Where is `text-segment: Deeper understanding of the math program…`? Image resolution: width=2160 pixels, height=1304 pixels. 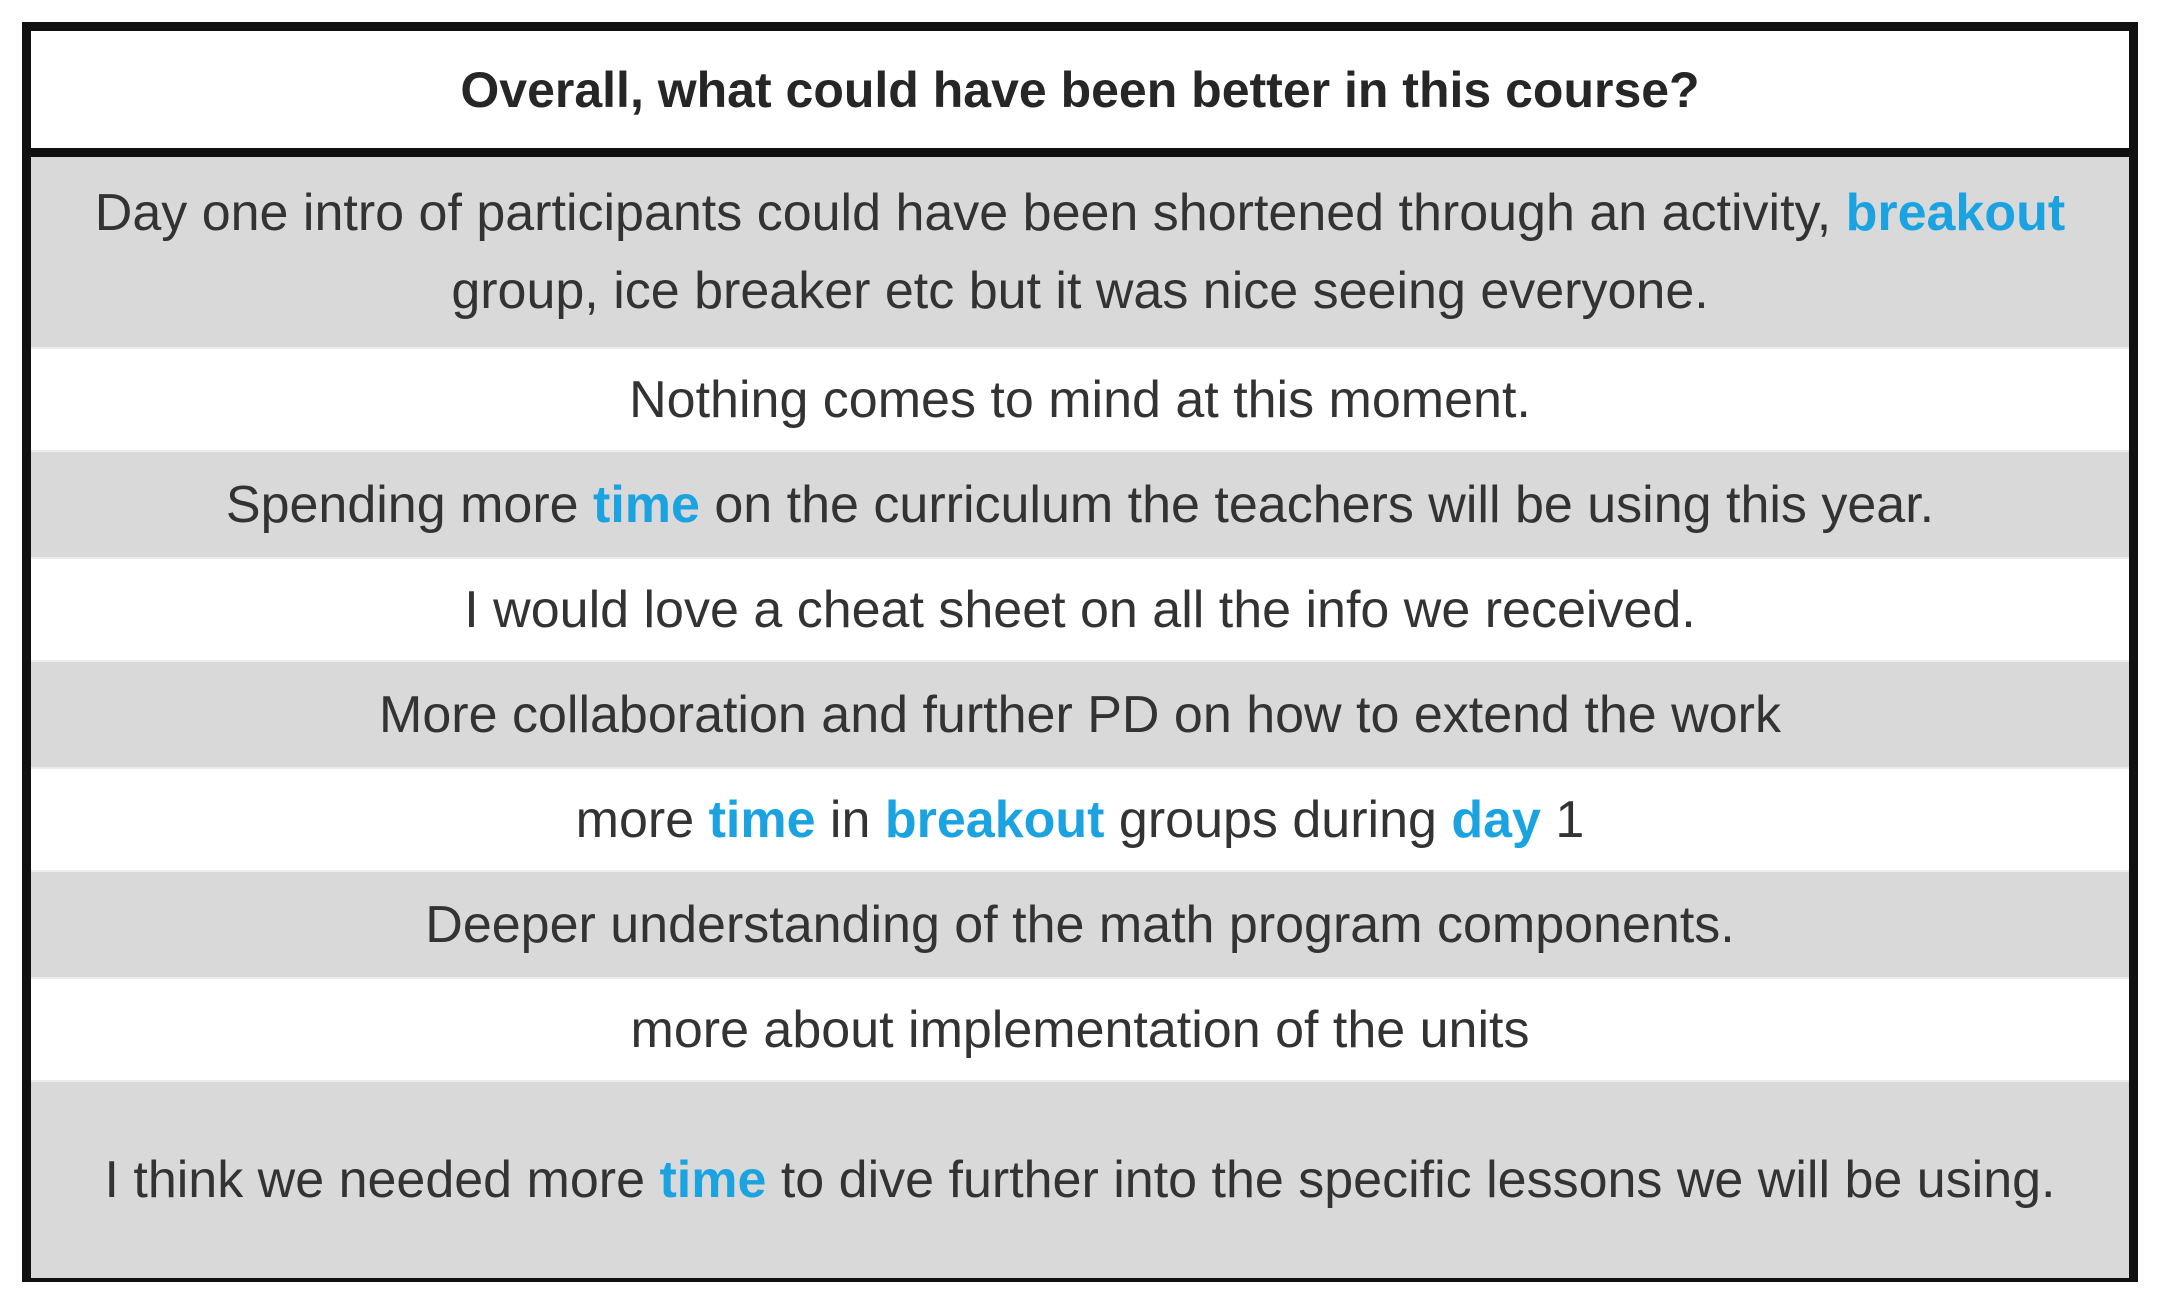 text-segment: Deeper understanding of the math program… is located at coordinates (1080, 924).